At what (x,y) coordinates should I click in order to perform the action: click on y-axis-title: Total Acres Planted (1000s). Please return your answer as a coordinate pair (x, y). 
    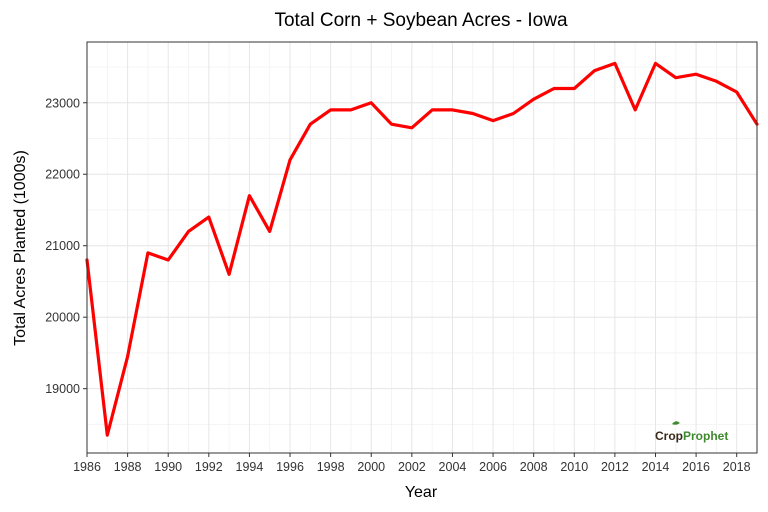
    Looking at the image, I should click on (20, 248).